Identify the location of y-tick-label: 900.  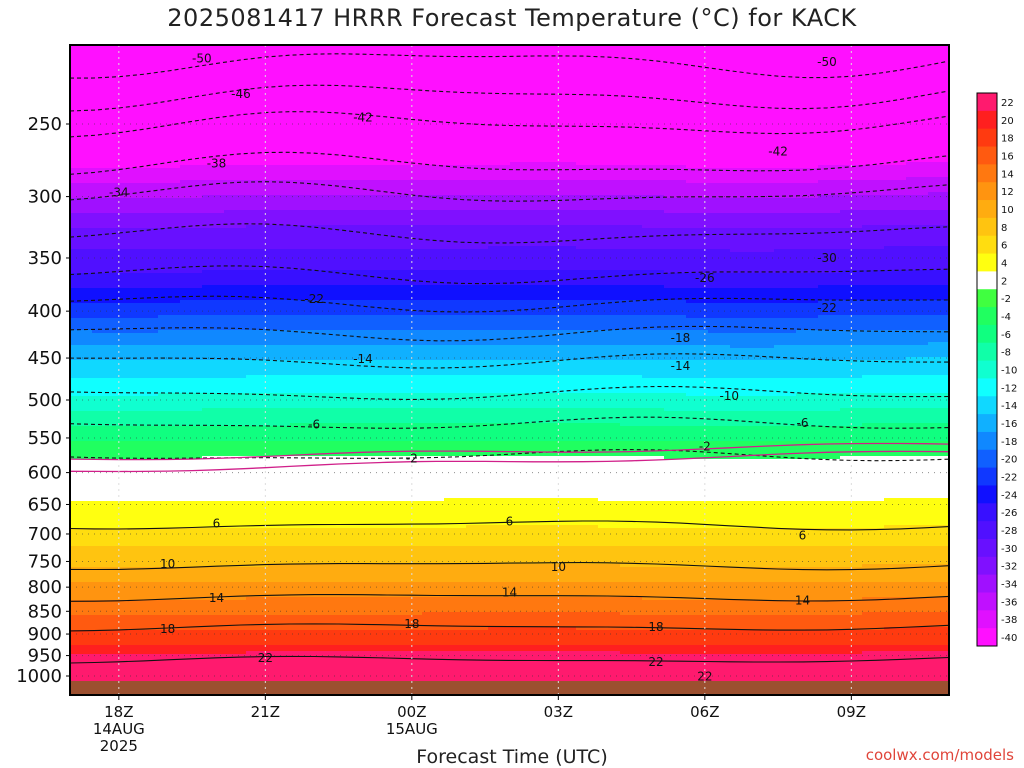
(45, 634).